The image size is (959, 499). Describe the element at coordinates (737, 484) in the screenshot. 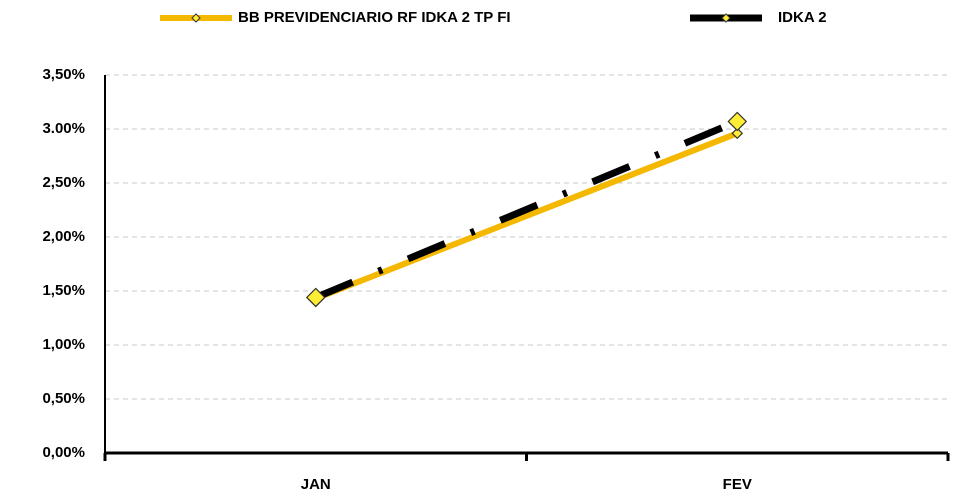

I see `x-tick-label: FEV` at that location.